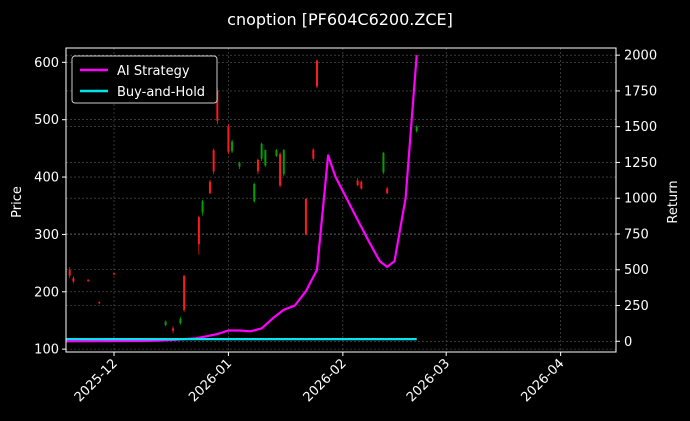  I want to click on legend-label-buy-and-hold: Buy-and-Hold, so click(161, 92).